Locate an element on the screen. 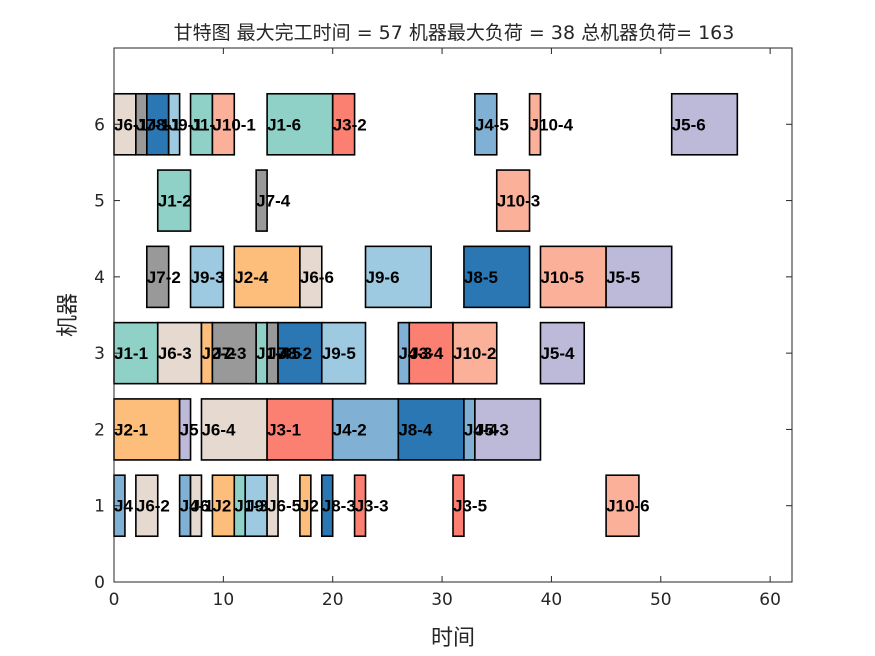 The image size is (875, 656). task-label: J3-3 is located at coordinates (372, 506).